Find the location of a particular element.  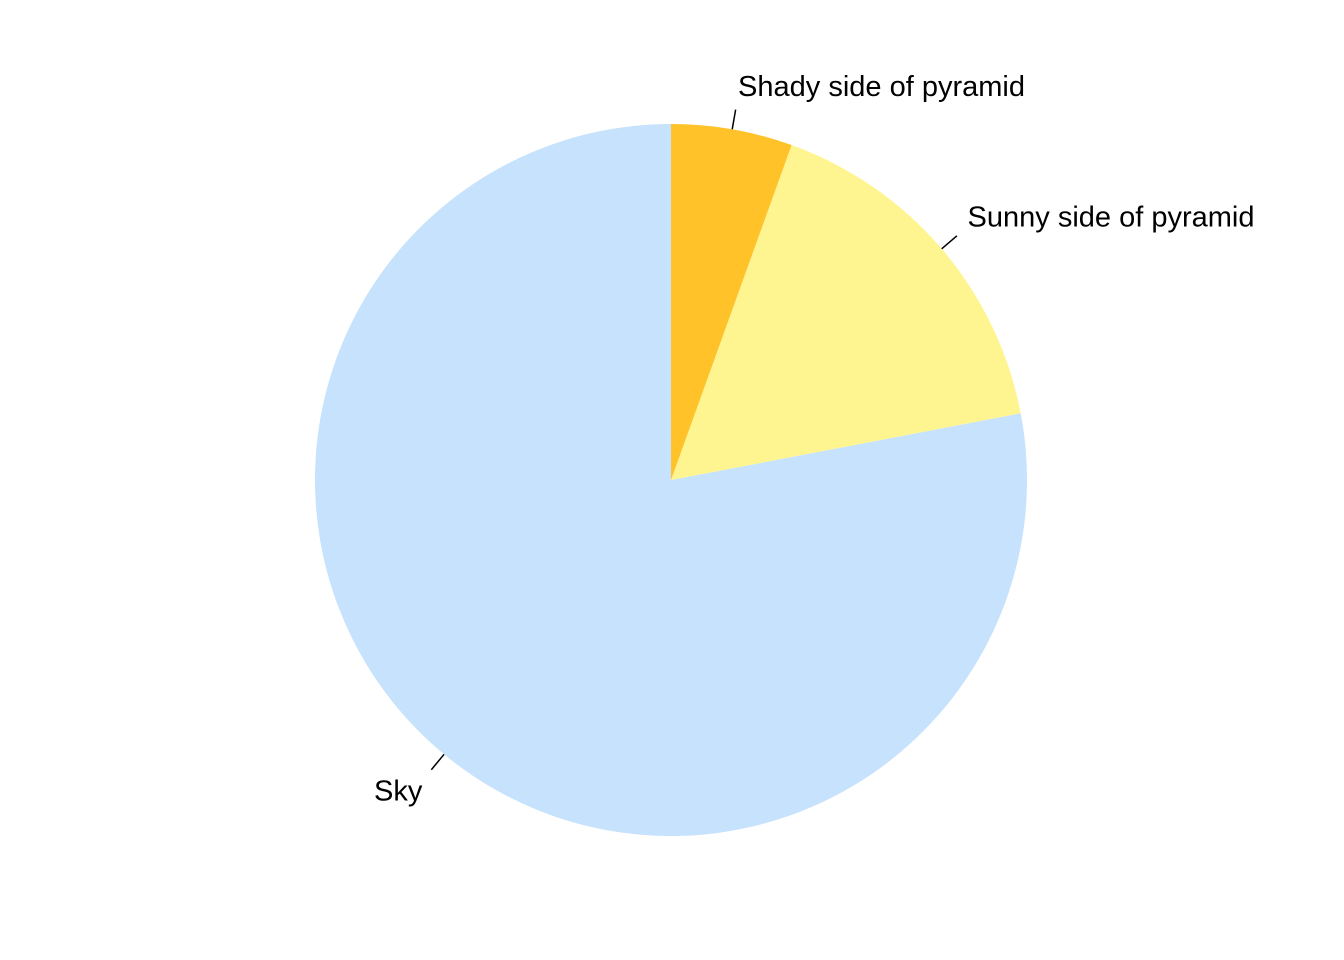

slice-label-2: Shady side of pyramid is located at coordinates (881, 87).